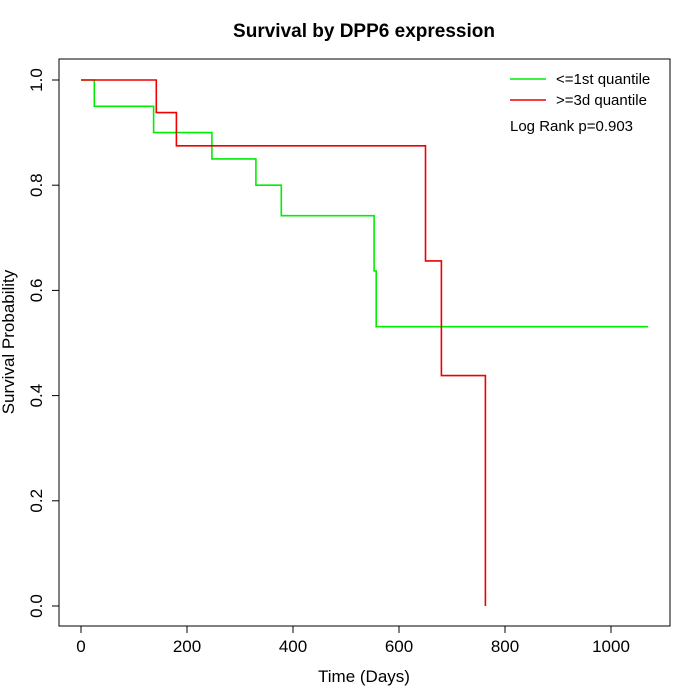  Describe the element at coordinates (505, 646) in the screenshot. I see `x-tick-label: 800` at that location.